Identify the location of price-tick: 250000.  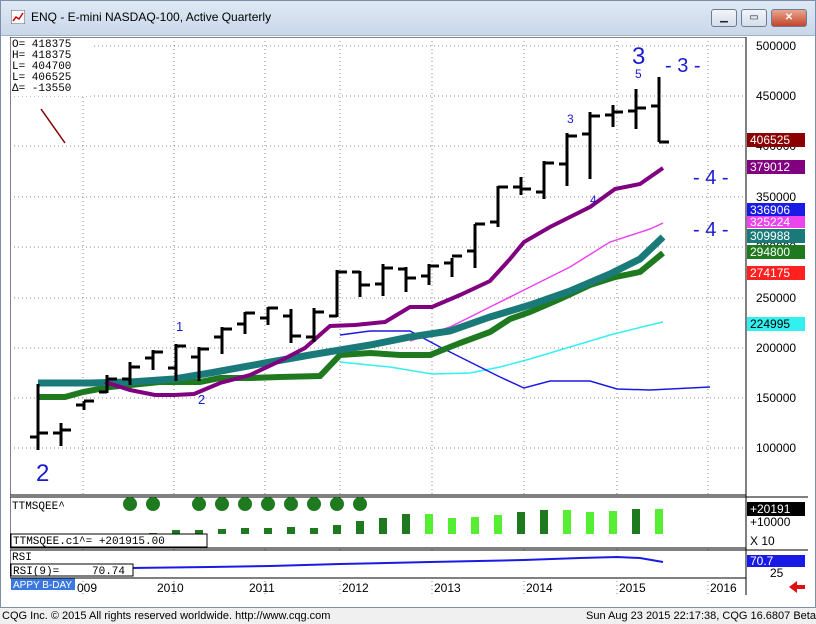
(776, 298).